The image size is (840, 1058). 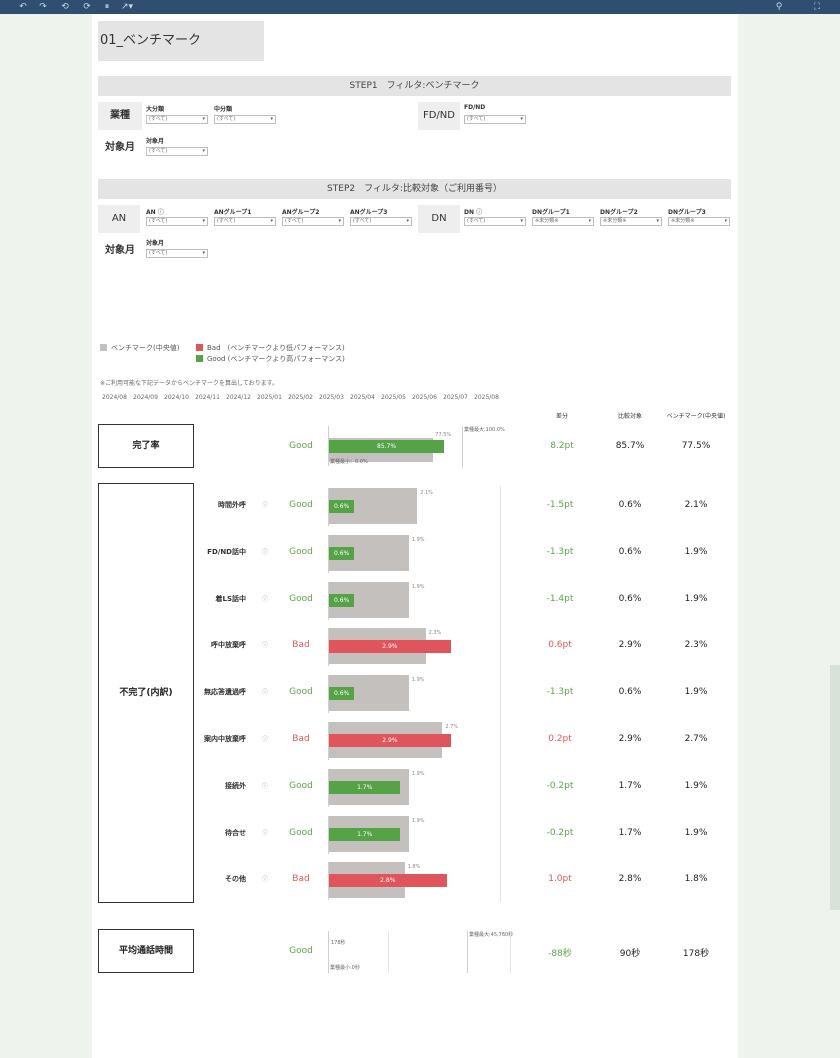 What do you see at coordinates (630, 954) in the screenshot?
I see `avg-call-compare: 90秒` at bounding box center [630, 954].